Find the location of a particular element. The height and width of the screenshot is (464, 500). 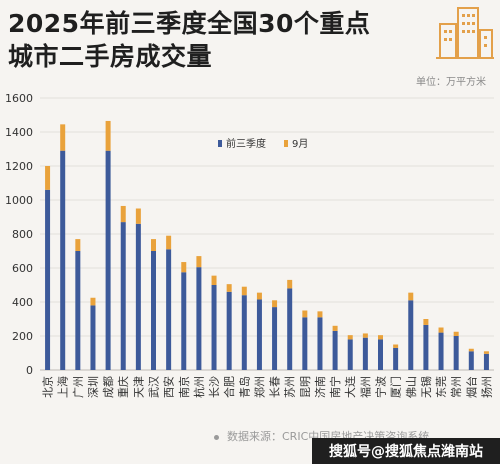

chart-title-line2: 城市二手房成交量 is located at coordinates (110, 56).